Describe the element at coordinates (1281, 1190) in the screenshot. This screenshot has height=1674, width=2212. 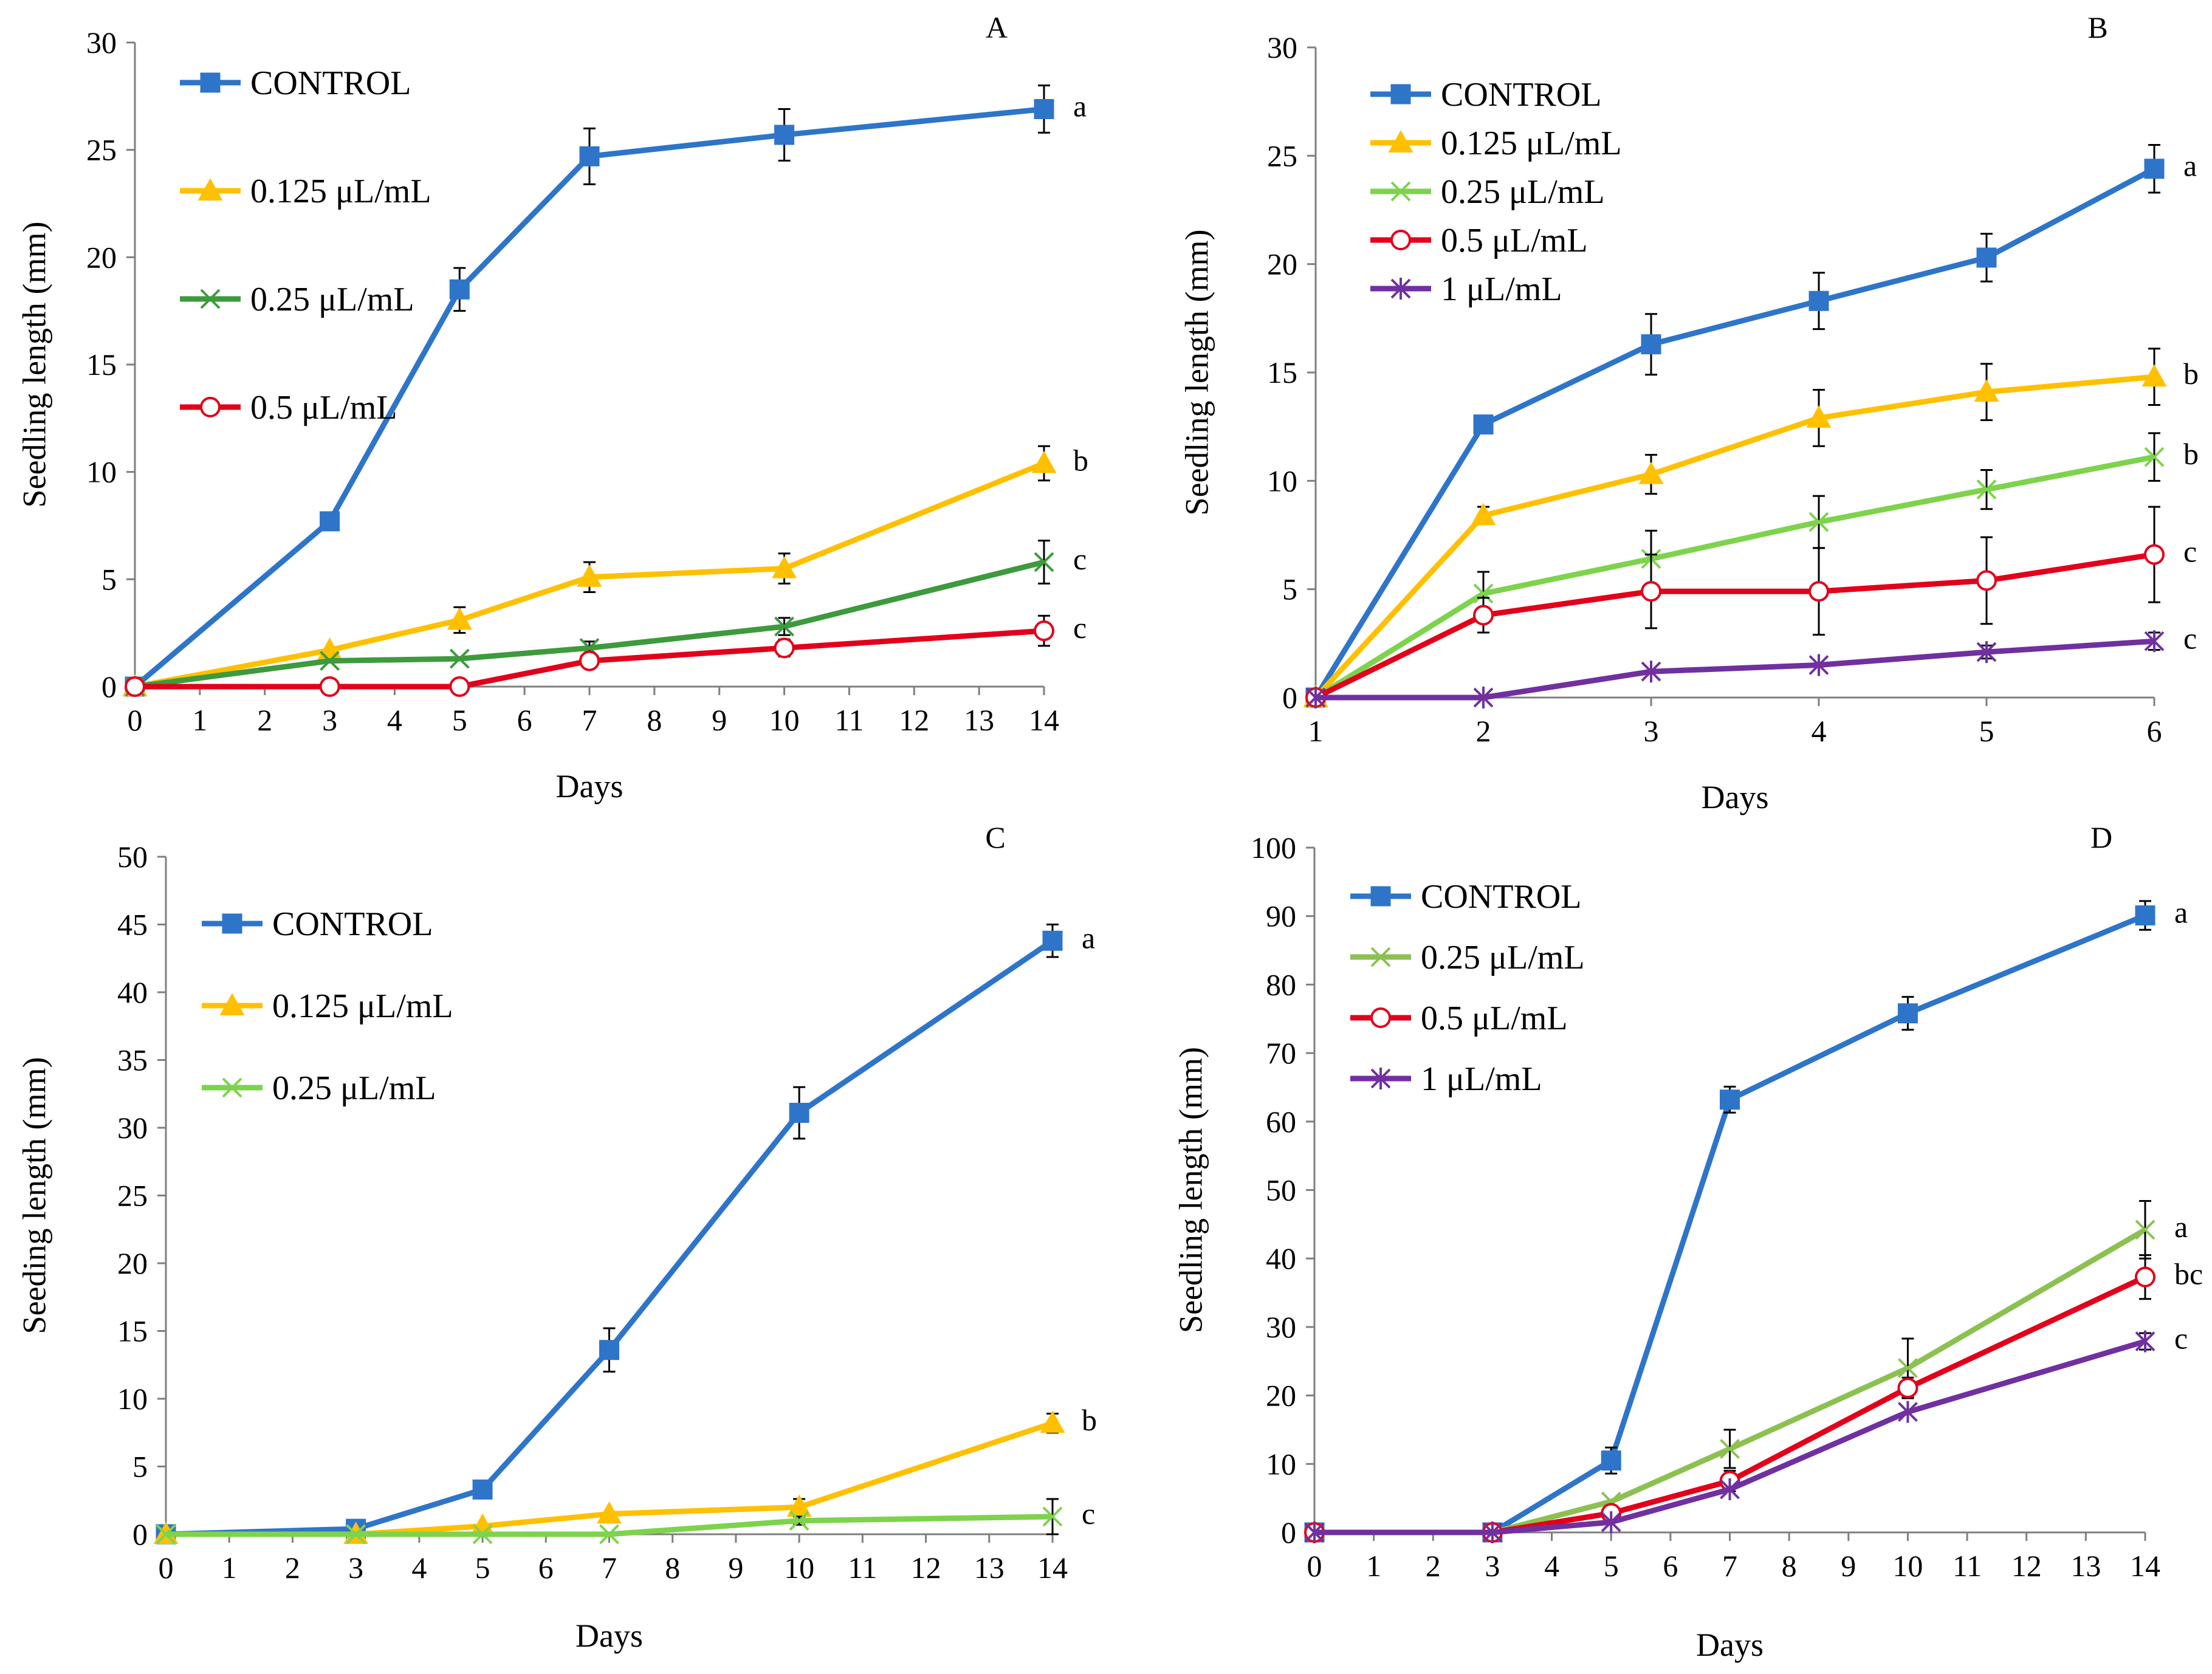
I see `y-tick-label: 50` at that location.